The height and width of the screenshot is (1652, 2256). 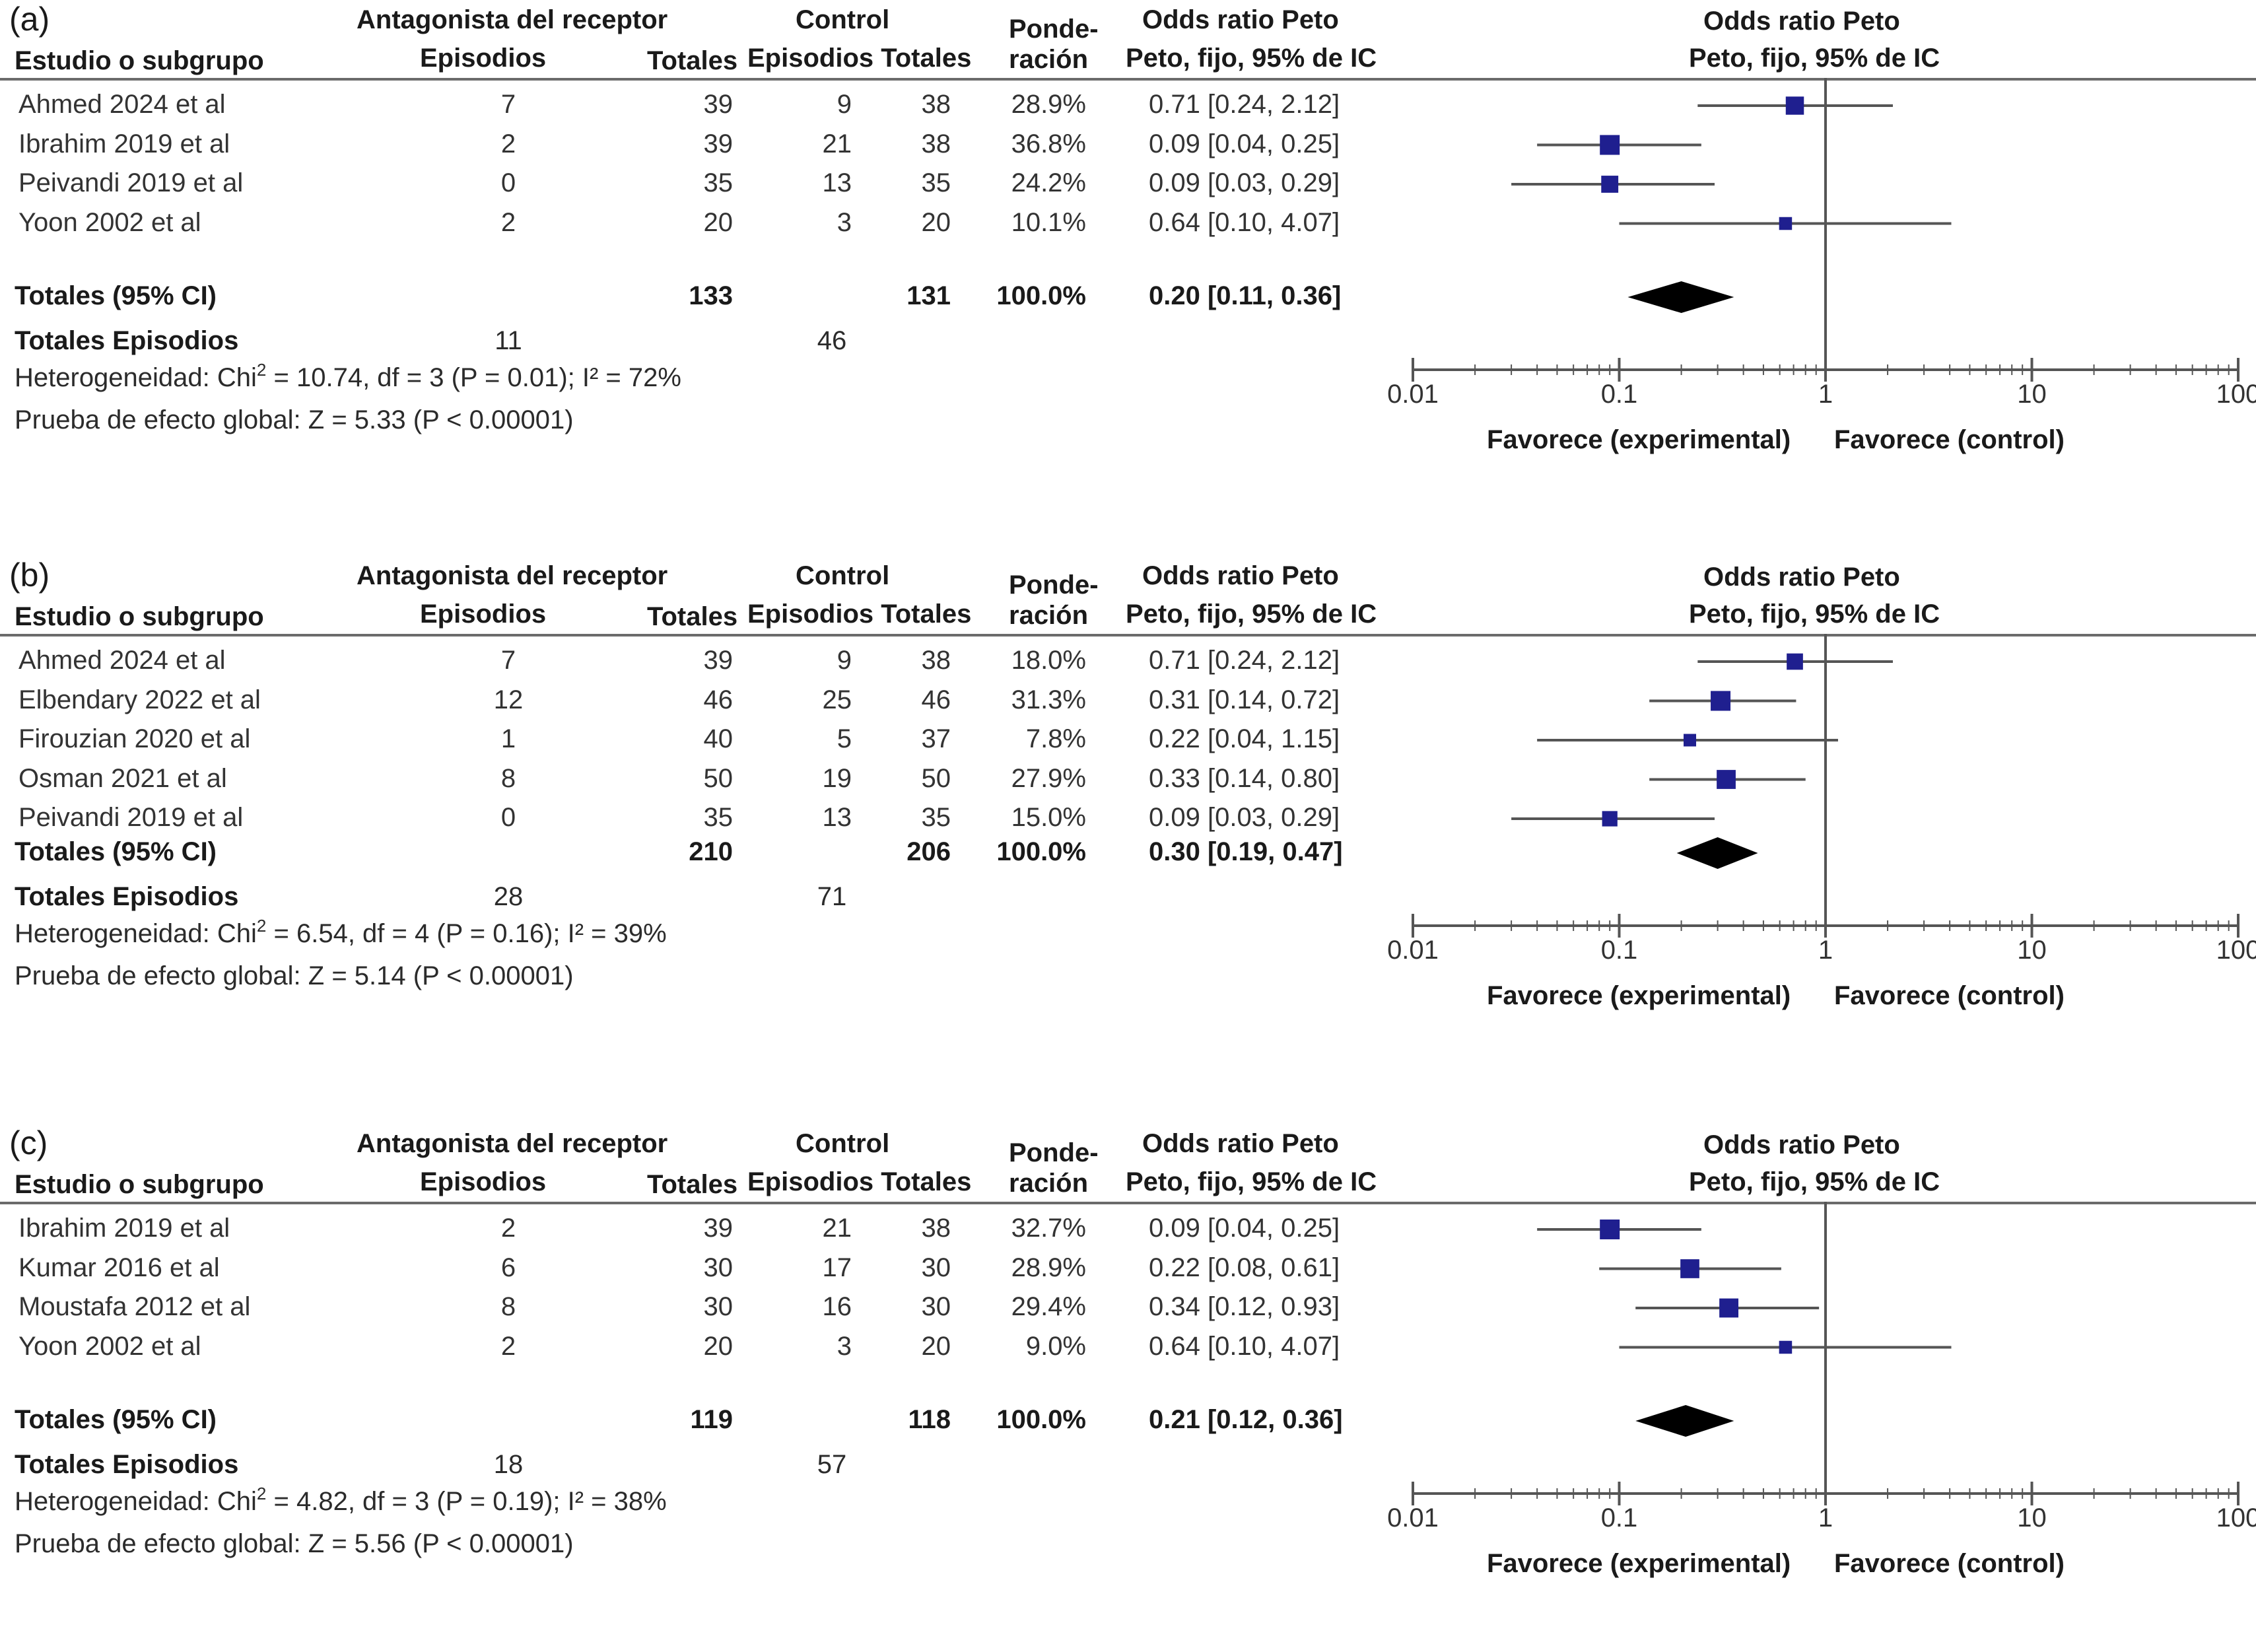 What do you see at coordinates (936, 182) in the screenshot?
I see `totals-n2: 35` at bounding box center [936, 182].